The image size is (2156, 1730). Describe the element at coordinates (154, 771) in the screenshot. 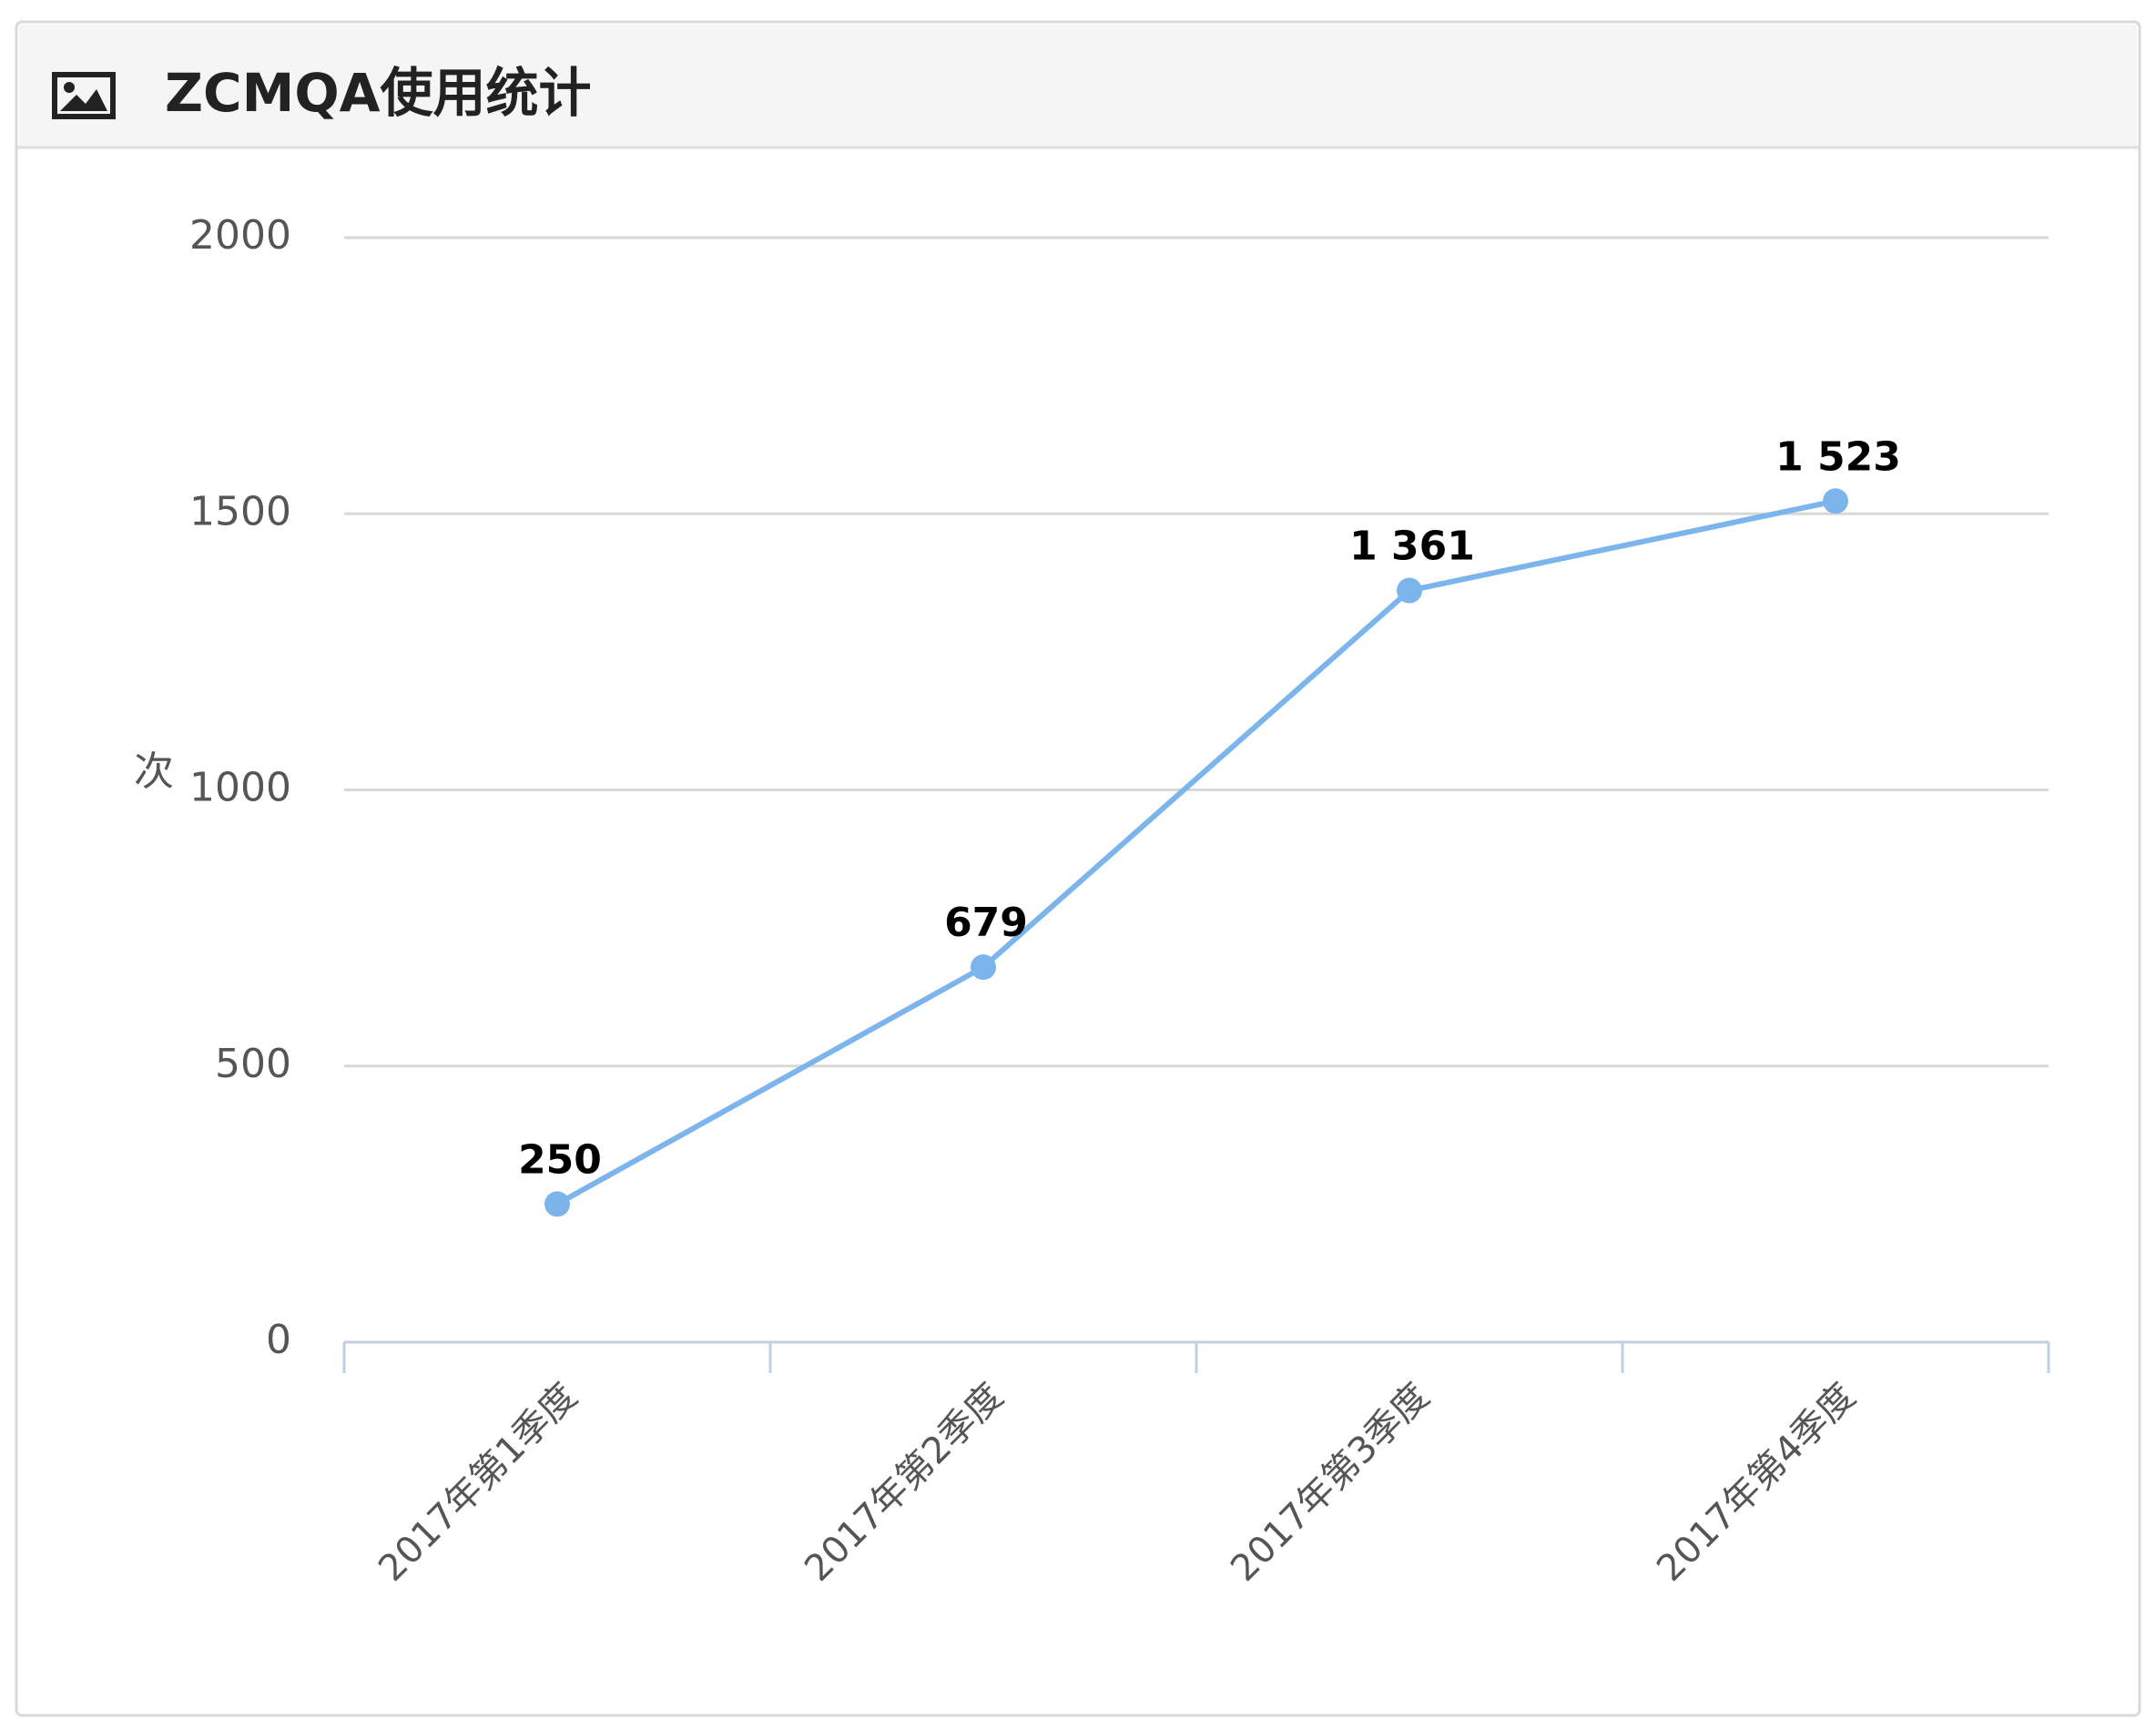

I see `y-axis-label: 次` at that location.